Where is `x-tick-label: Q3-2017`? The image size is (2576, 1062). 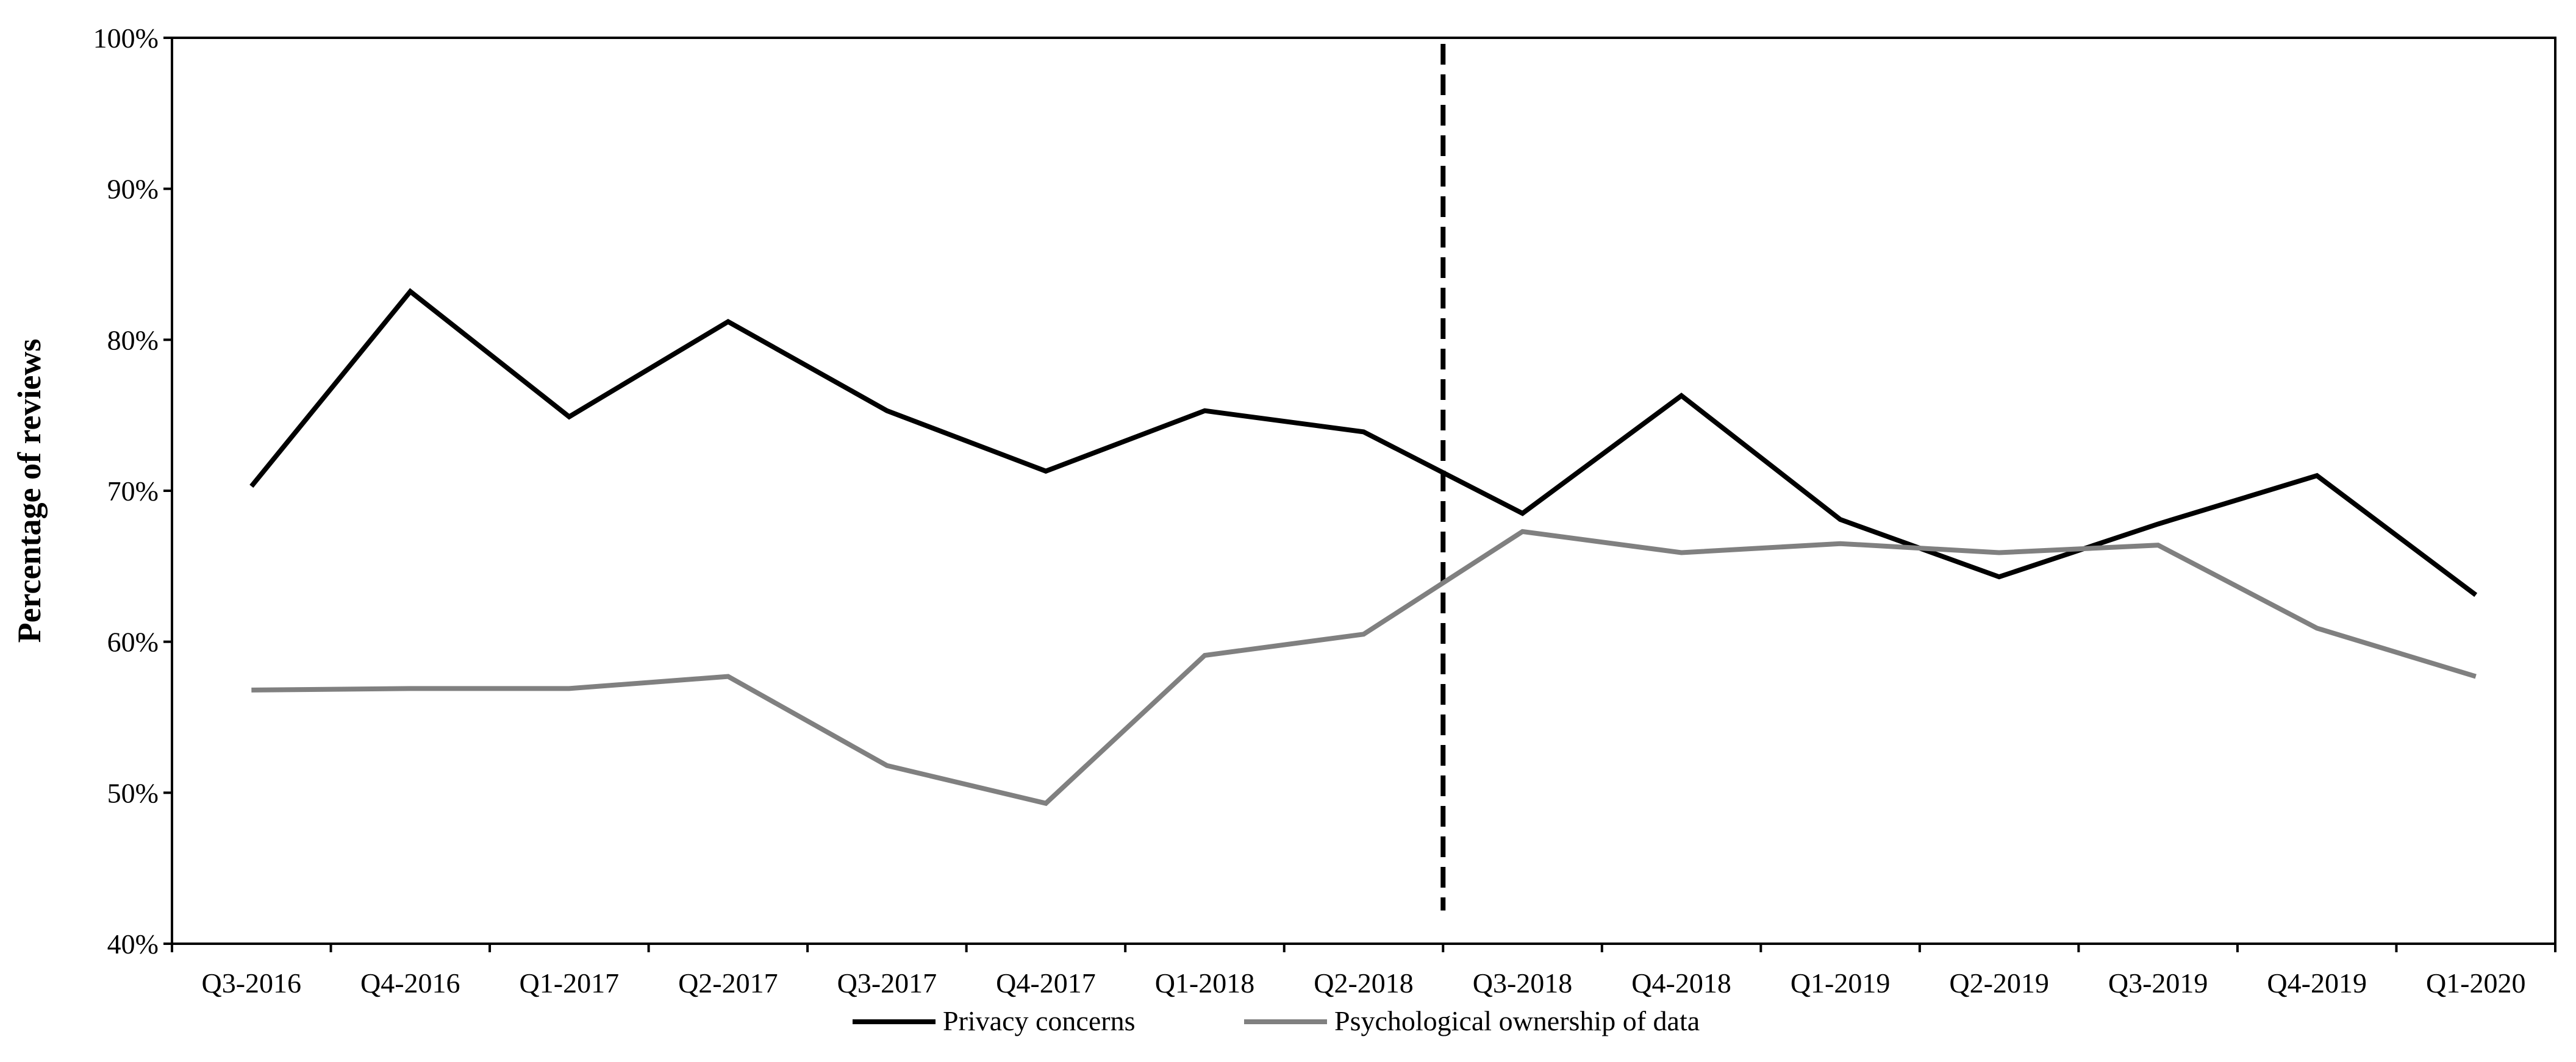
x-tick-label: Q3-2017 is located at coordinates (887, 984).